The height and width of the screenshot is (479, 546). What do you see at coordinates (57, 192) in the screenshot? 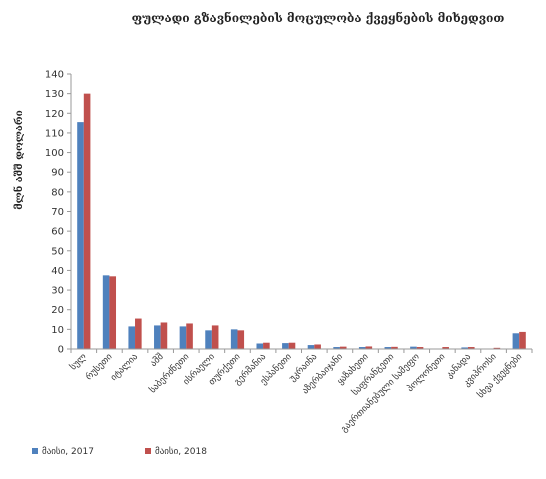
I see `y-tick-label: 80` at bounding box center [57, 192].